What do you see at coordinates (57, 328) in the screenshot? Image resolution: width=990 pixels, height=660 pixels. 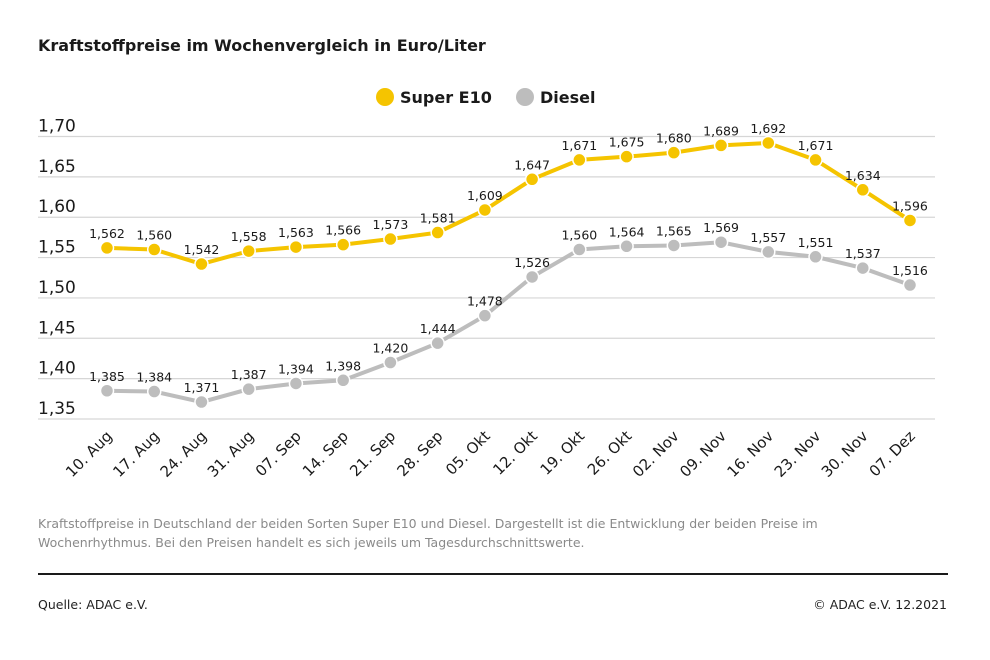 I see `y-tick-label: 1,45` at bounding box center [57, 328].